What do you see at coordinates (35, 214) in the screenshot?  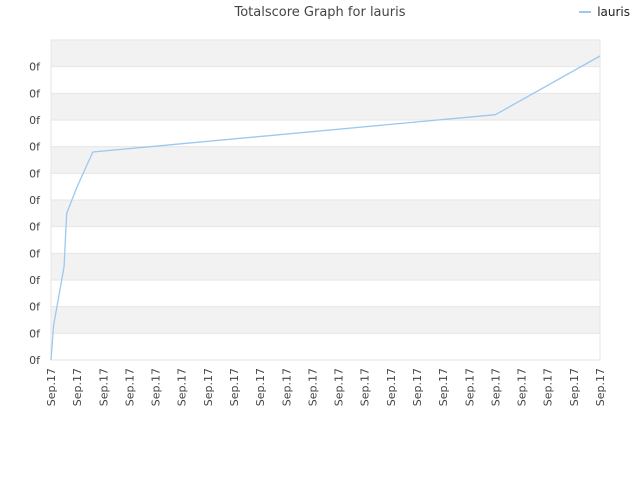 I see `y-axis-labels: 0f 0f 0f 0f 0f 0f 0f 0f 0f 0f 0f 0f` at bounding box center [35, 214].